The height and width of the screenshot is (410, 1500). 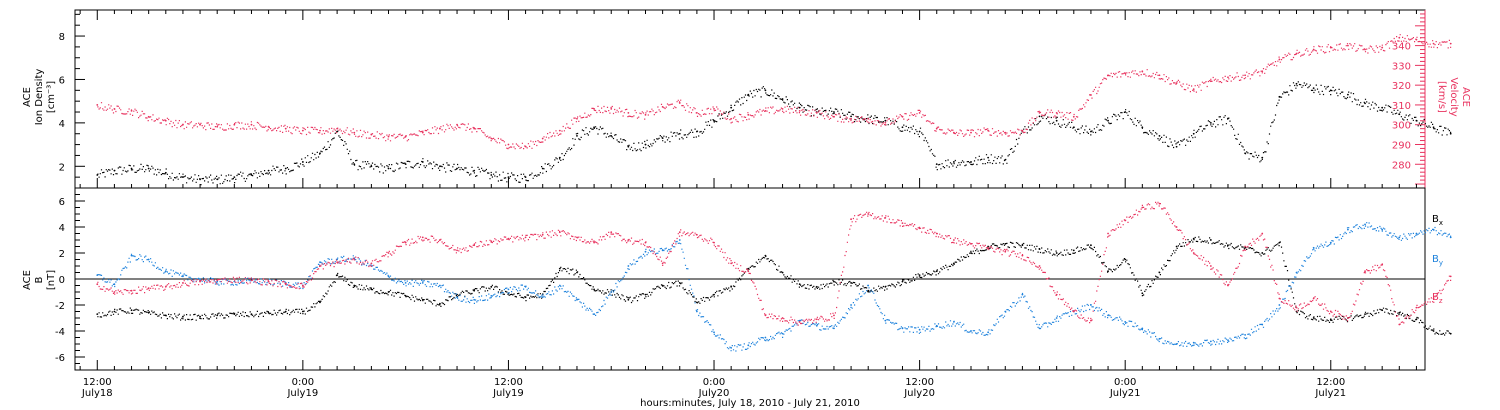 I want to click on top-y2tick-label: 310, so click(x=1401, y=106).